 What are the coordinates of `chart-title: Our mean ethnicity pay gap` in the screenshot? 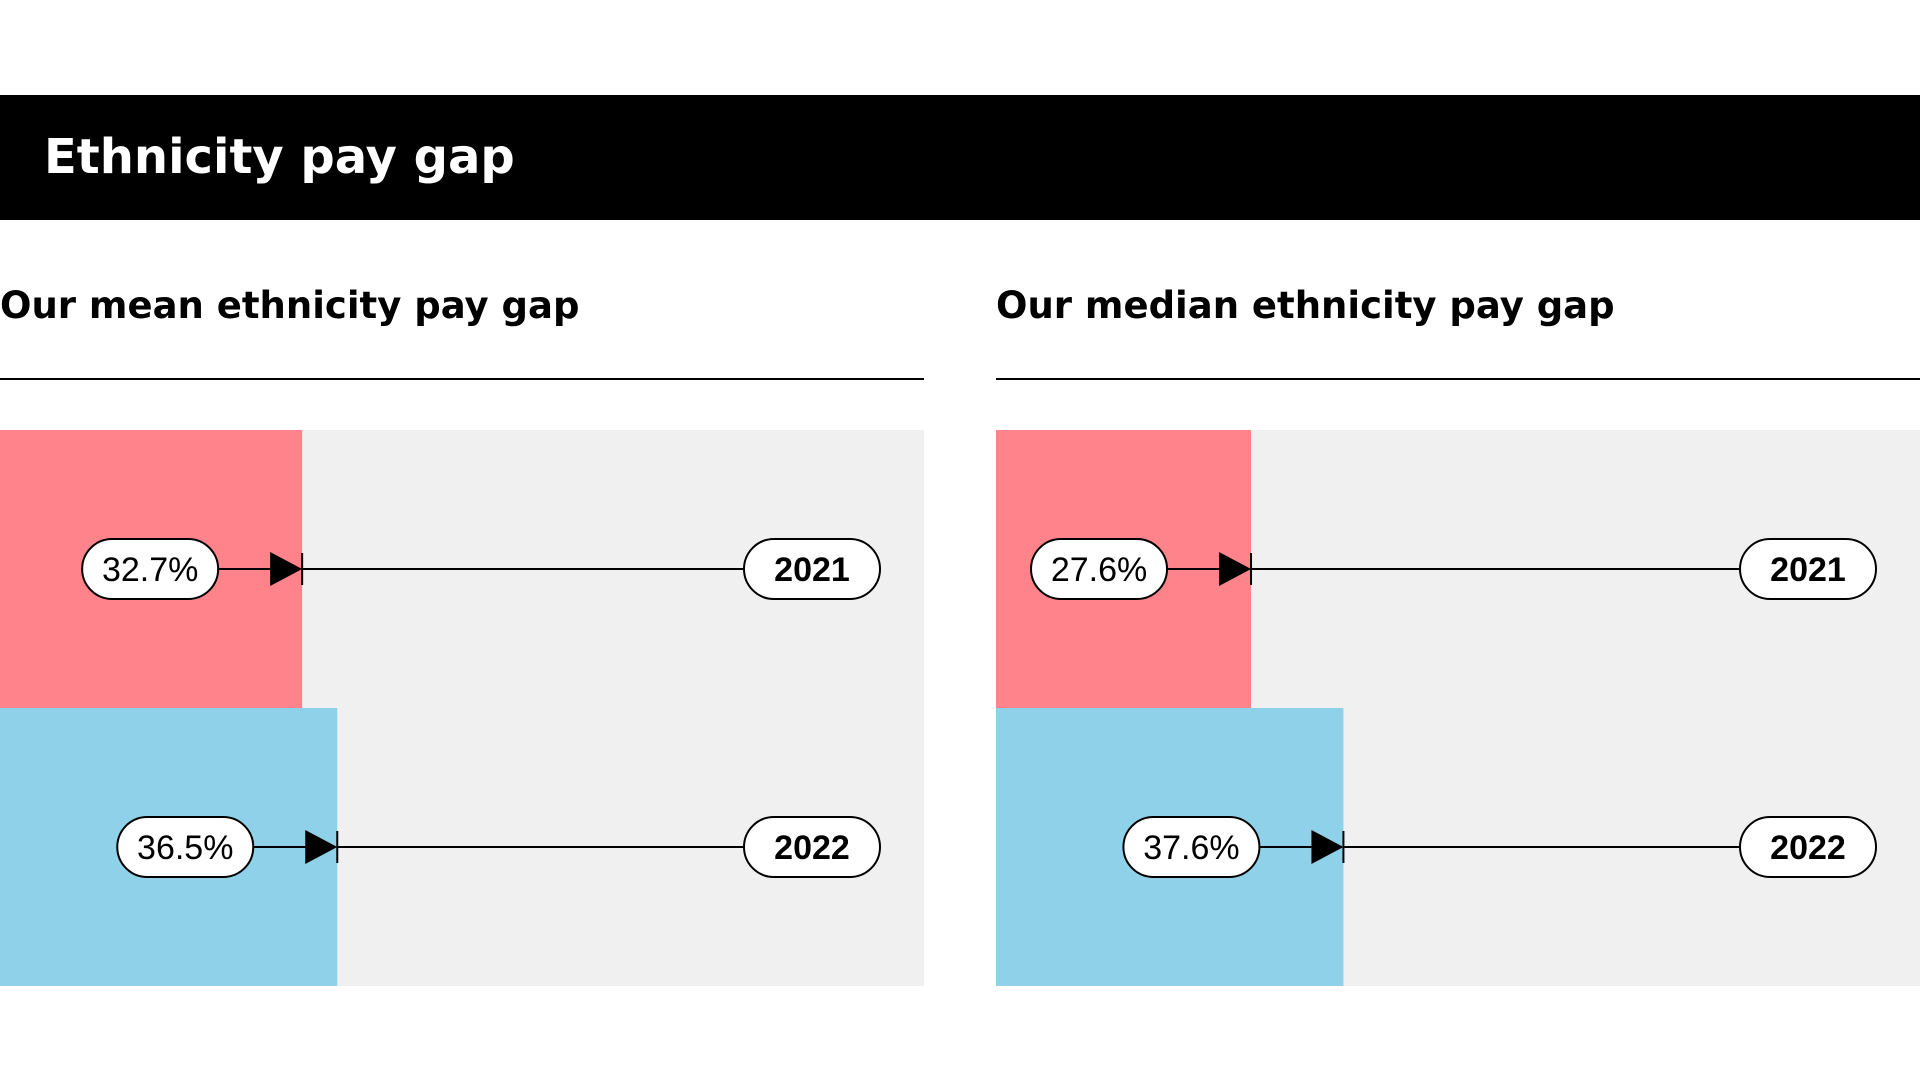 It's located at (290, 305).